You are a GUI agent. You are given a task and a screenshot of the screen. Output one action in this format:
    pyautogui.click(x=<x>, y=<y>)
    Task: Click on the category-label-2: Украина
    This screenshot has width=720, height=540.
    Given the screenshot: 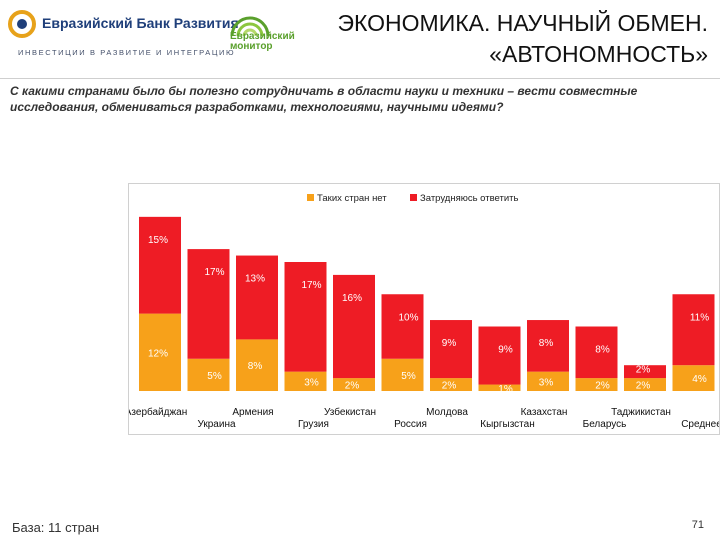 What is the action you would take?
    pyautogui.click(x=216, y=424)
    